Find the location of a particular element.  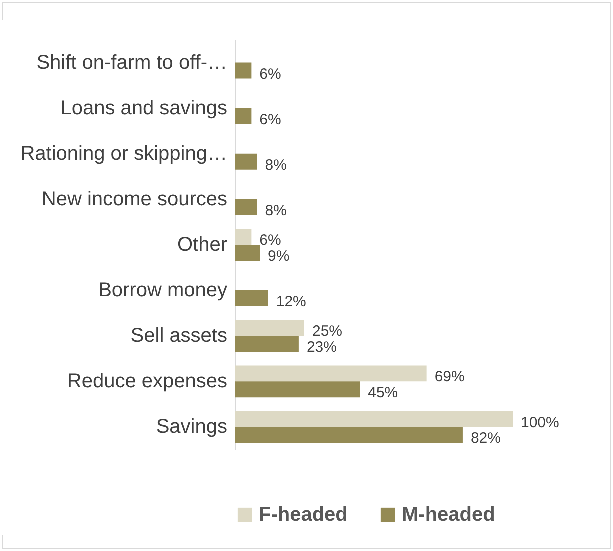

y-tick-label: Other is located at coordinates (202, 245).